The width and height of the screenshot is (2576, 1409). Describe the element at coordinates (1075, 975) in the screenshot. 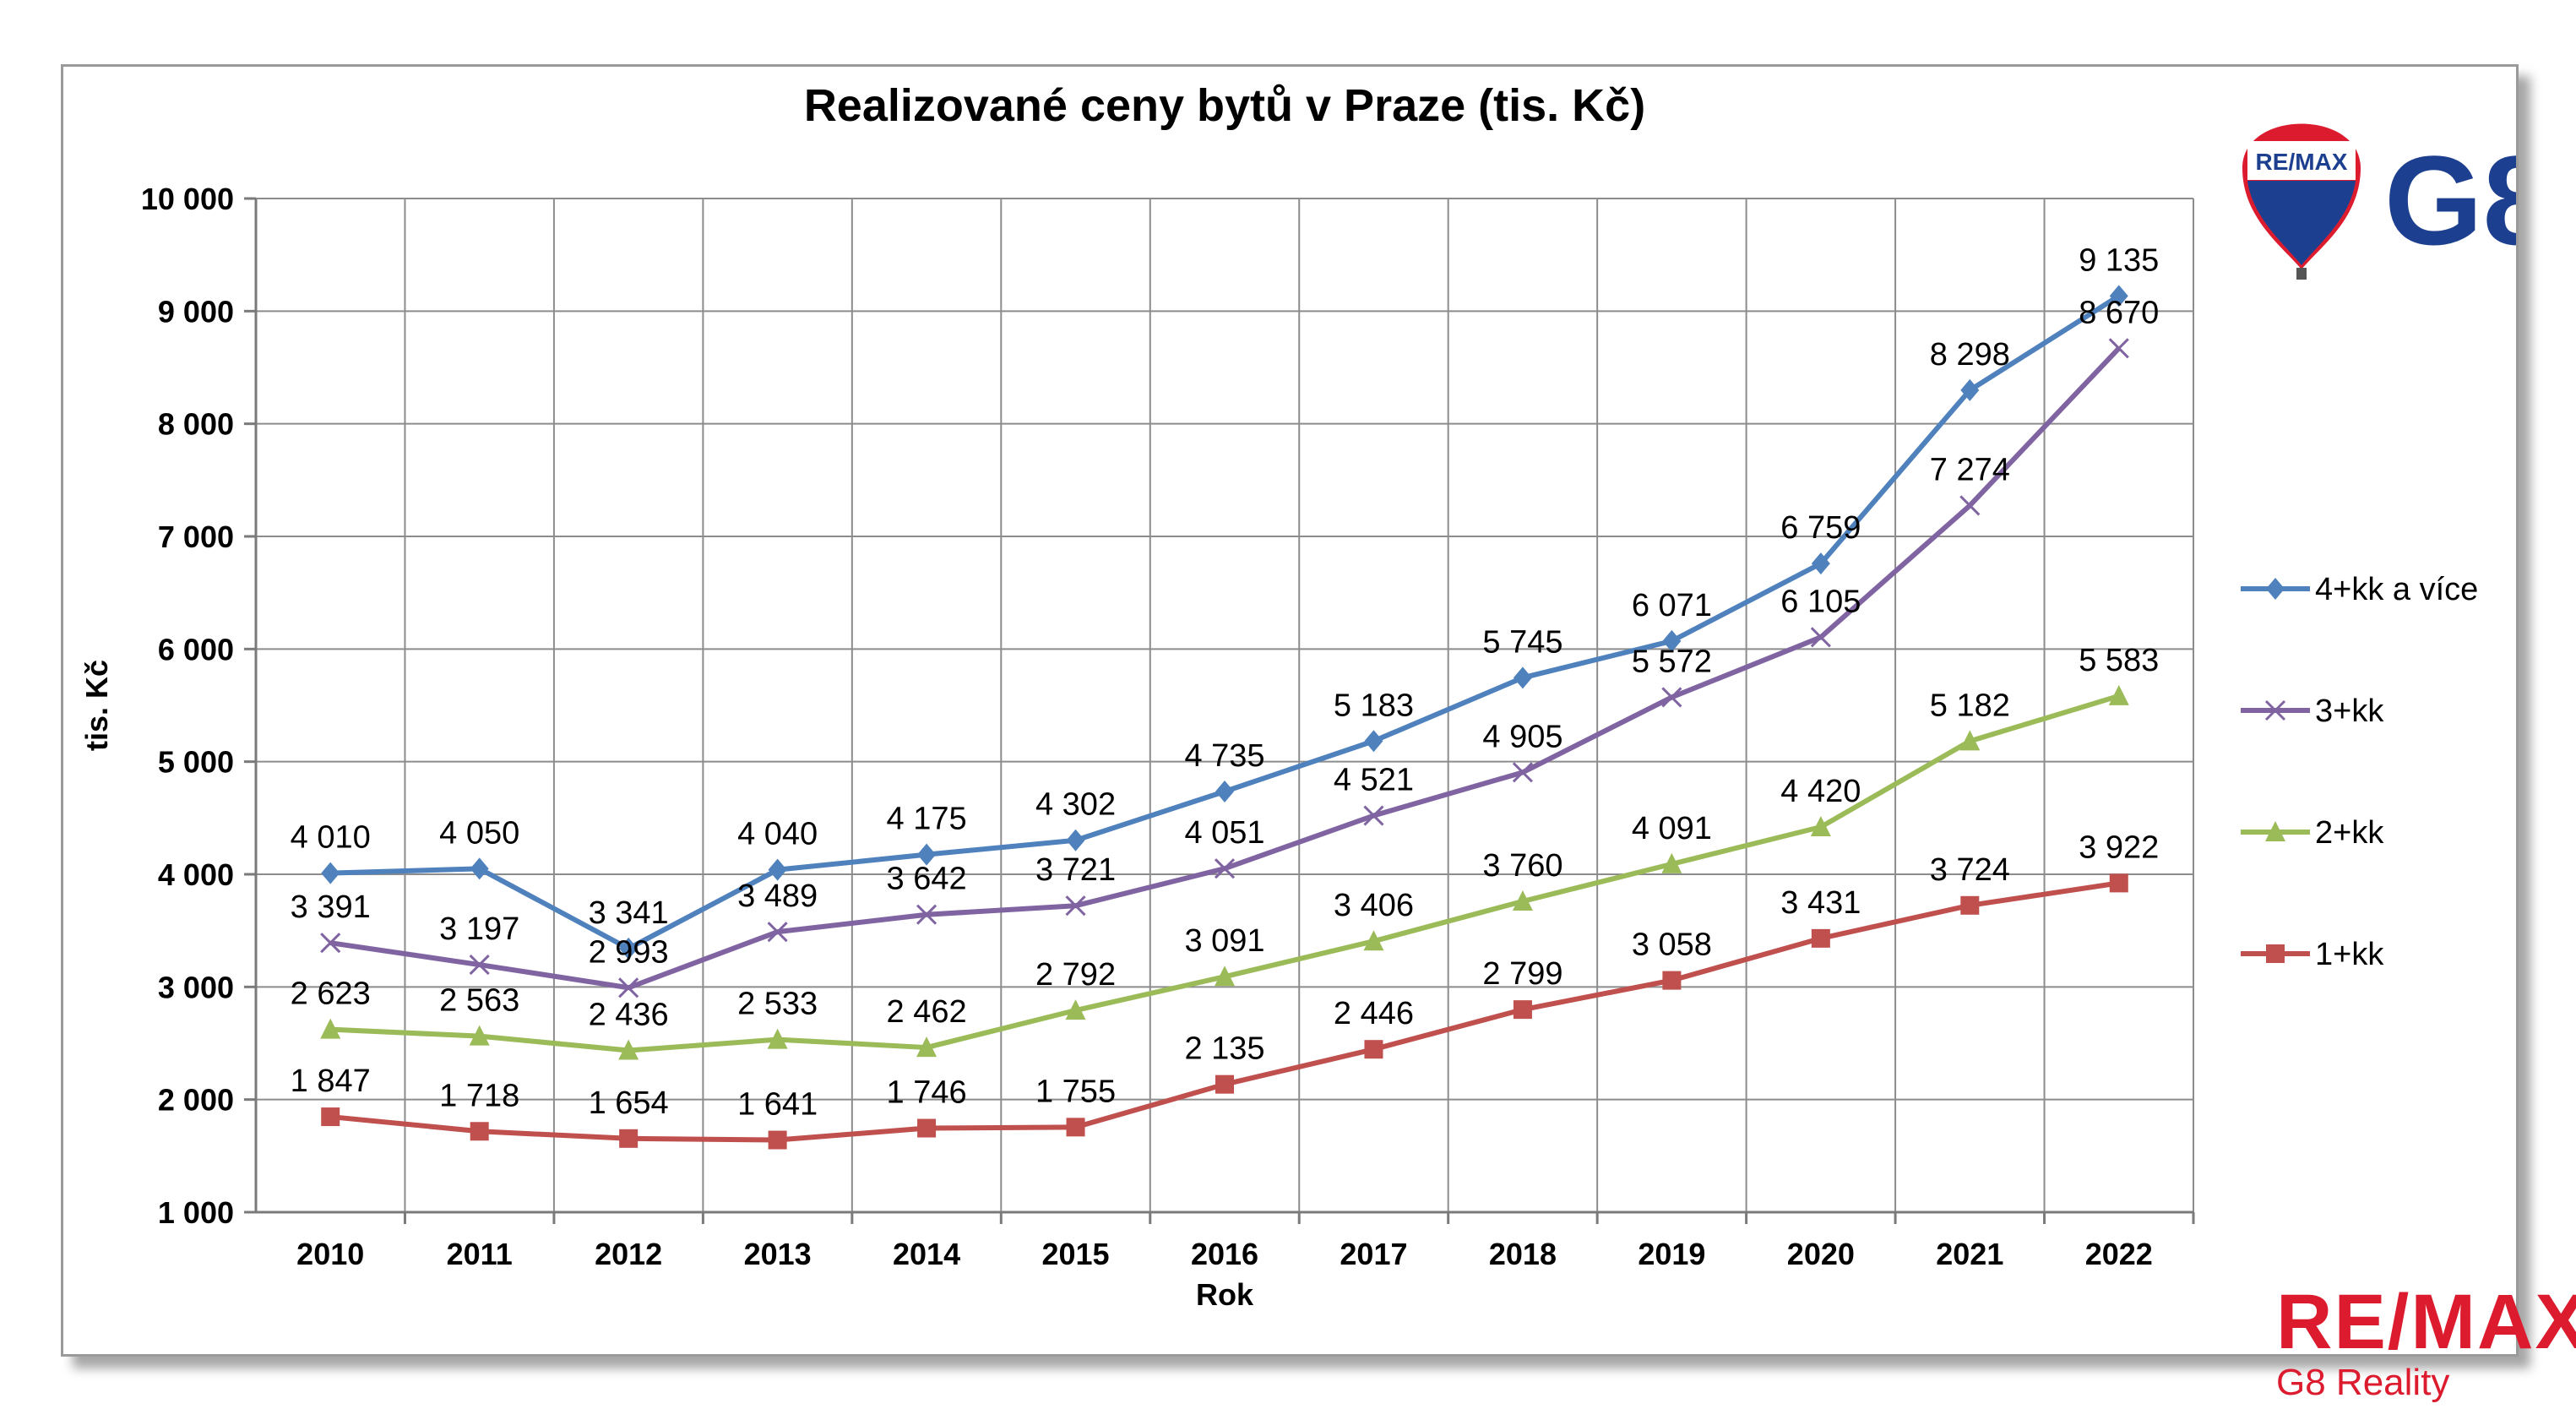

I see `data-label: 2 792` at that location.